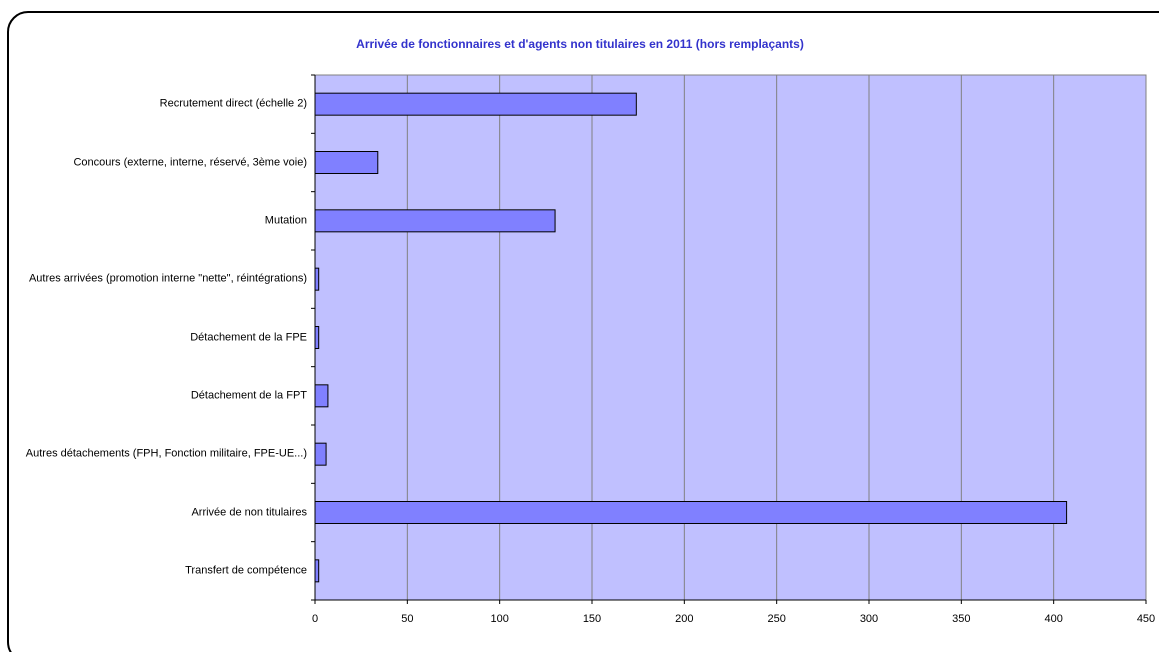 The image size is (1159, 652). Describe the element at coordinates (776, 619) in the screenshot. I see `x-tick-label: 250` at that location.